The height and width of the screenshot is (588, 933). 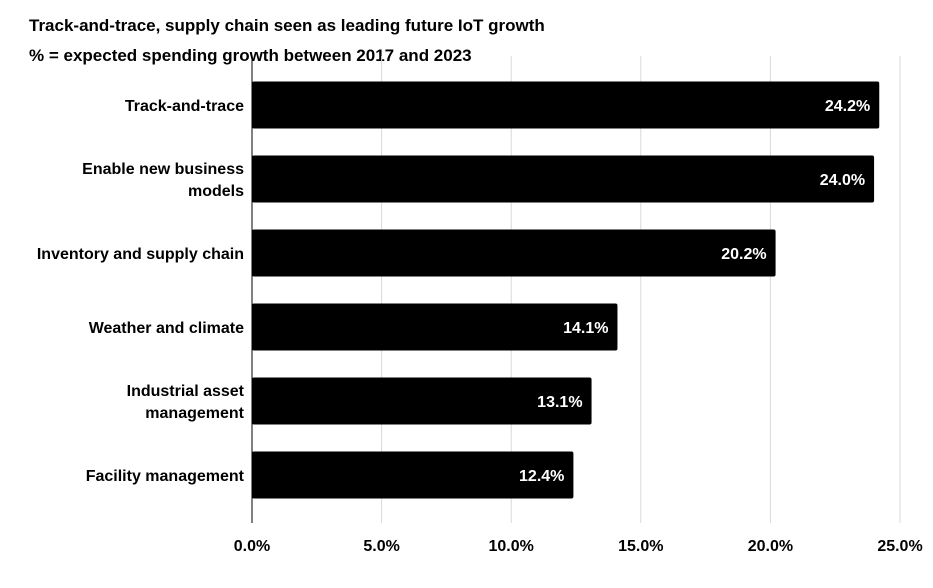 What do you see at coordinates (842, 180) in the screenshot?
I see `data-label: 24.0%` at bounding box center [842, 180].